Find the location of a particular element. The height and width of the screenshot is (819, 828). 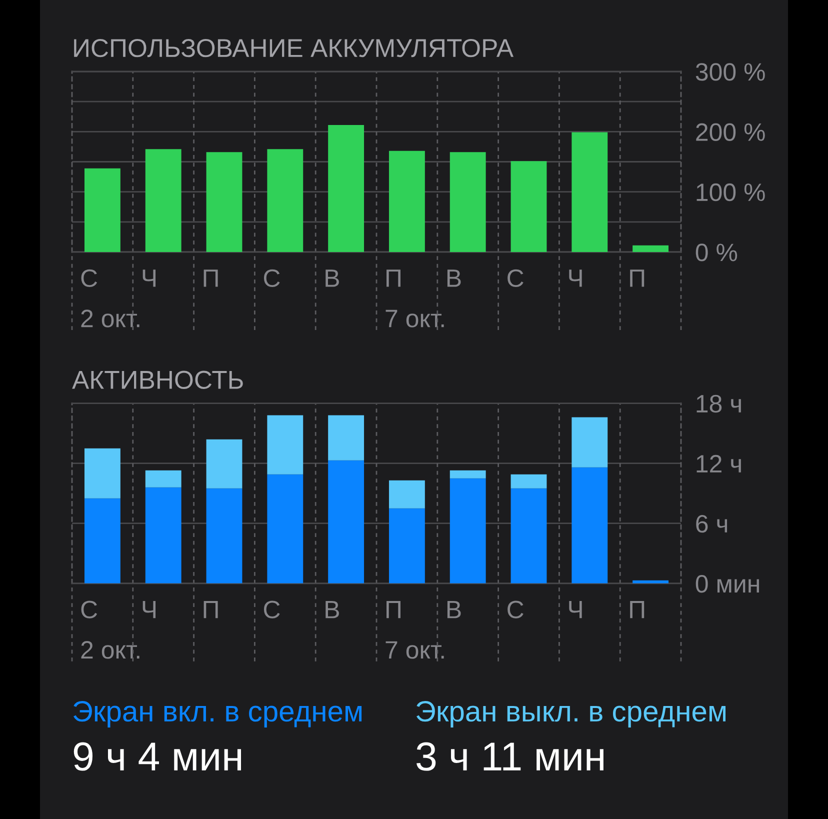

text: 9 ч 4 мин is located at coordinates (157, 756).